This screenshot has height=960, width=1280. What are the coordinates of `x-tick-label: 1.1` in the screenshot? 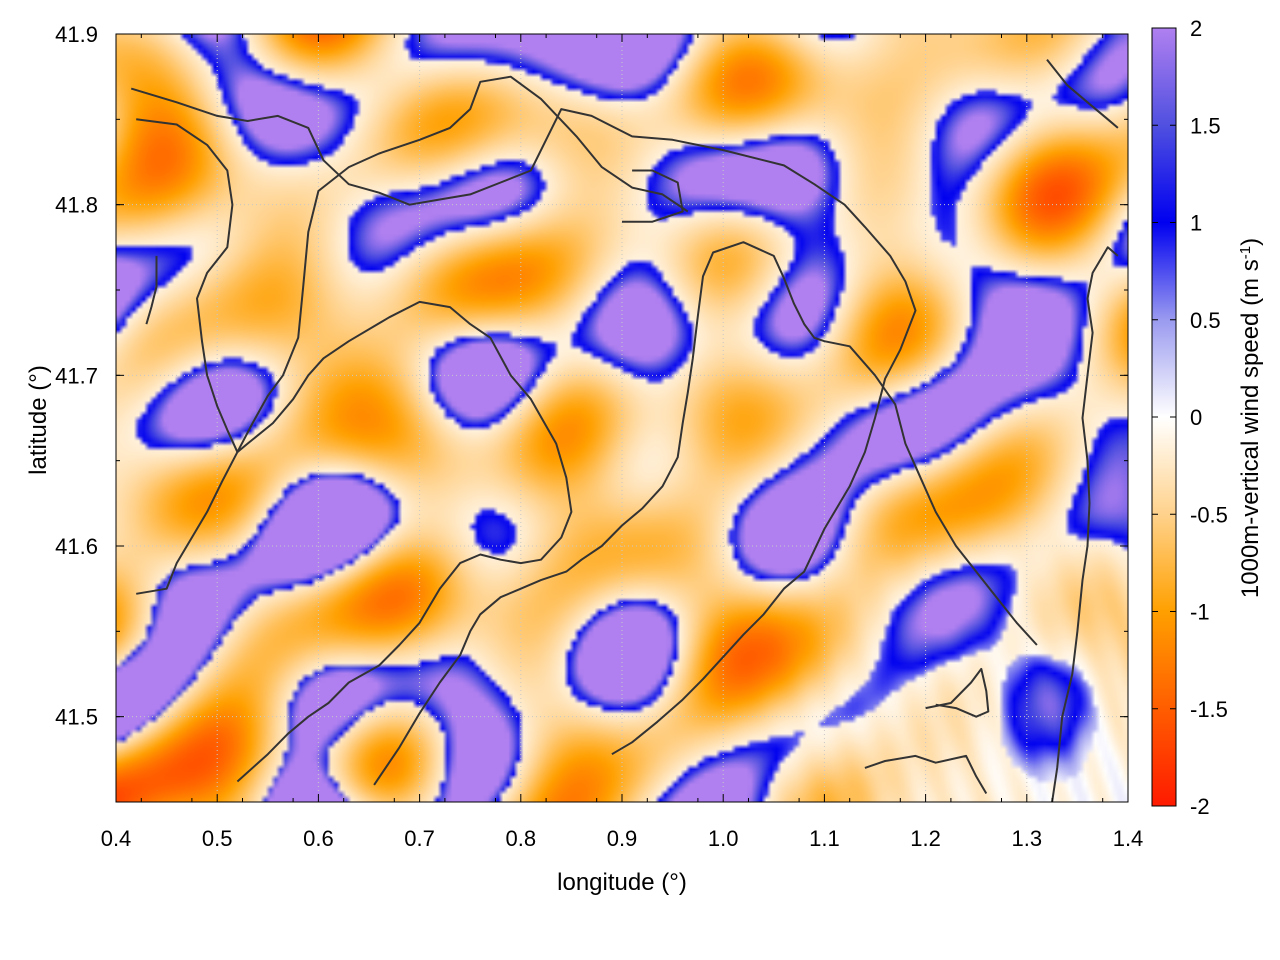 It's located at (824, 838).